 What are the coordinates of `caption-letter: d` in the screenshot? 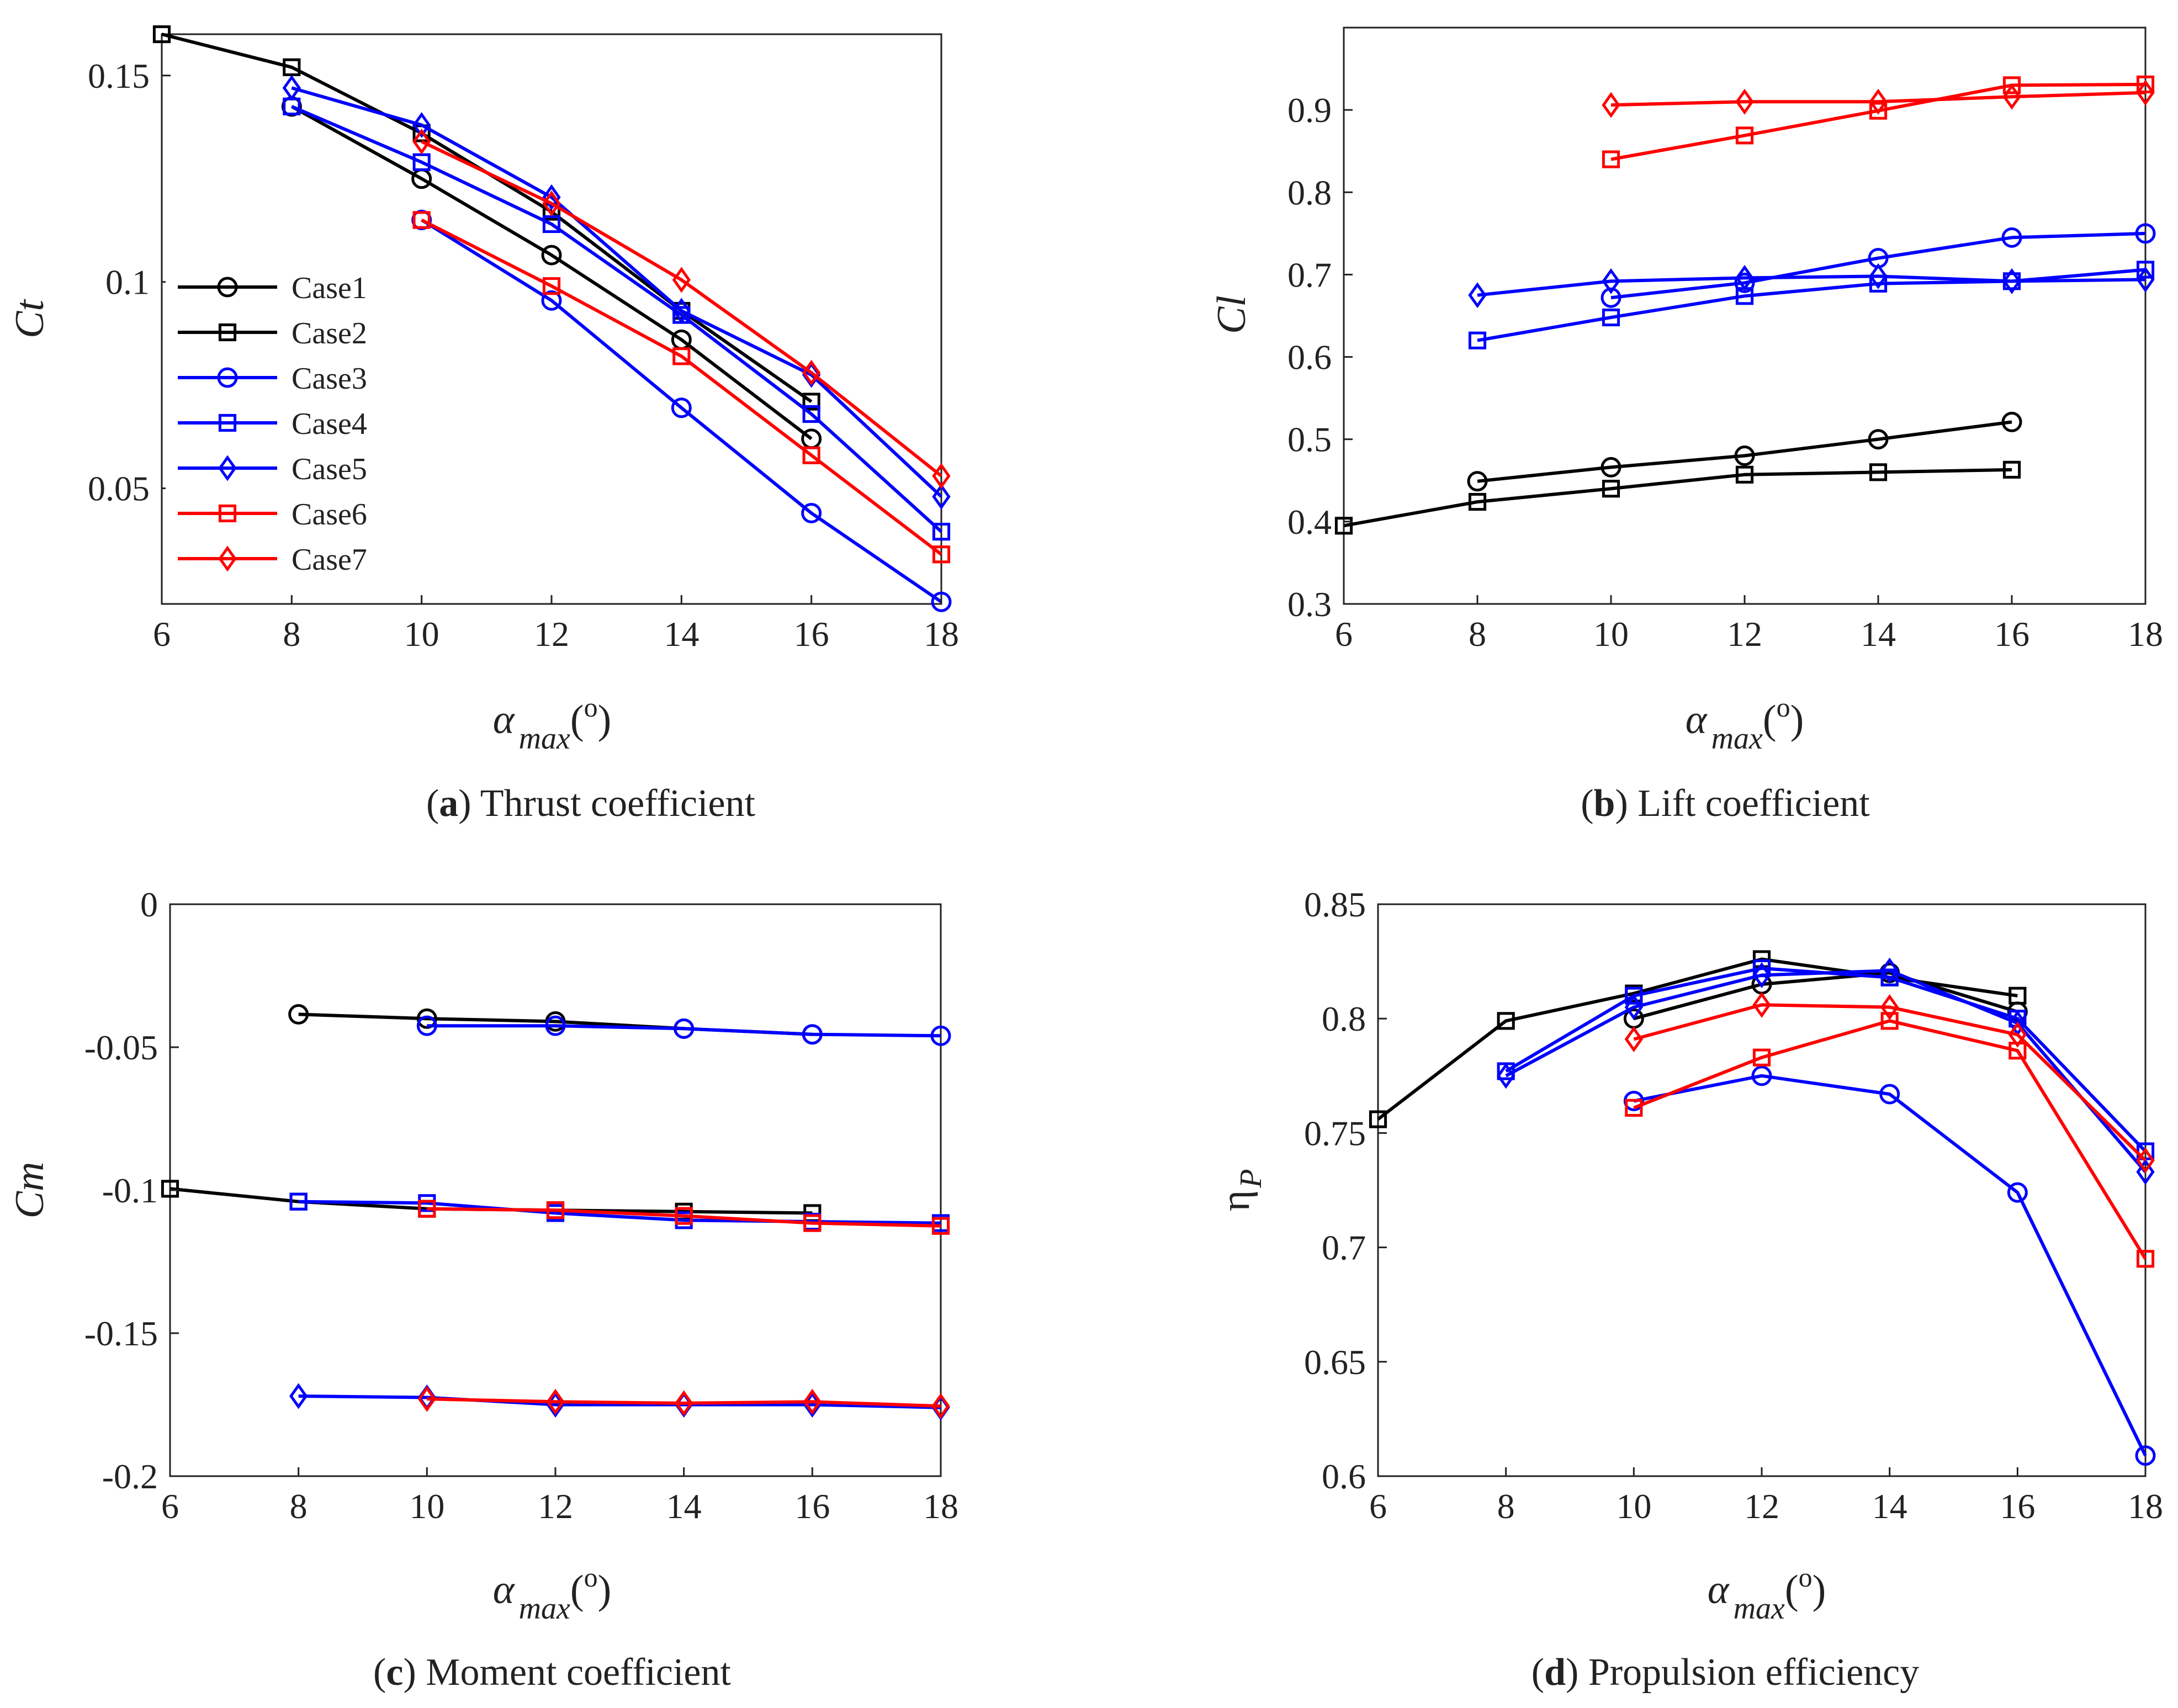 It's located at (1555, 1672).